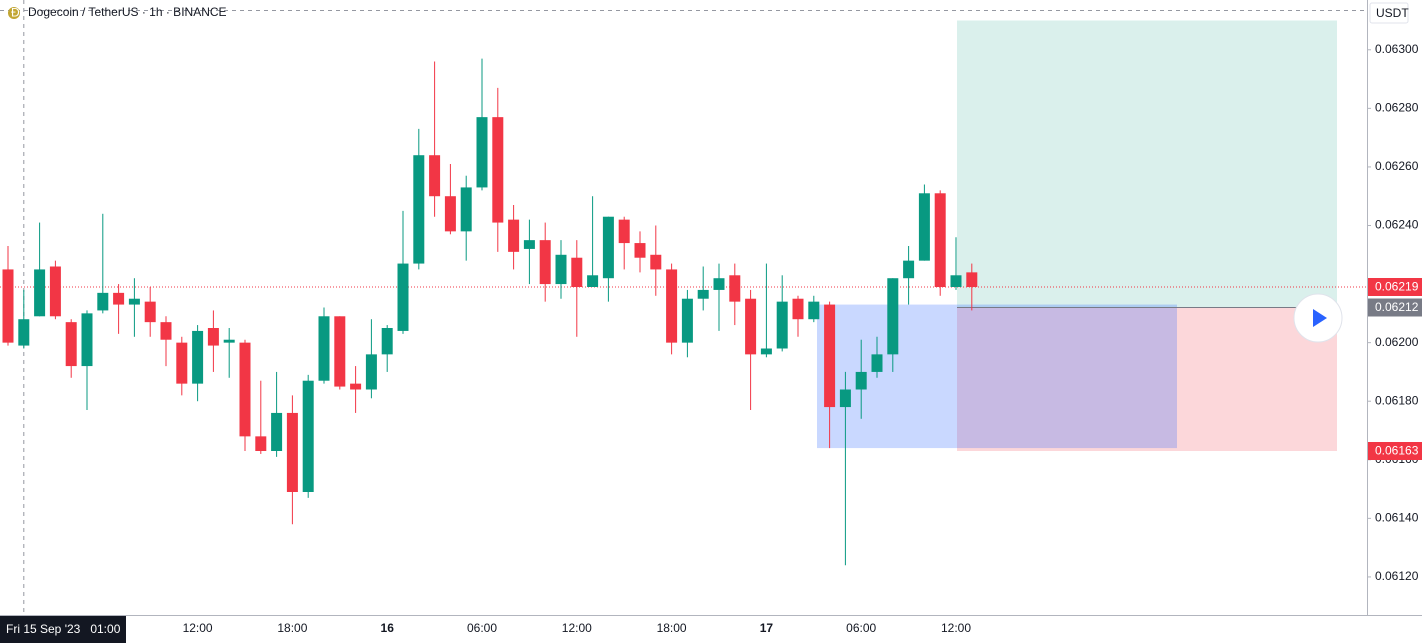  I want to click on y-tick-label: 0.06120, so click(1397, 576).